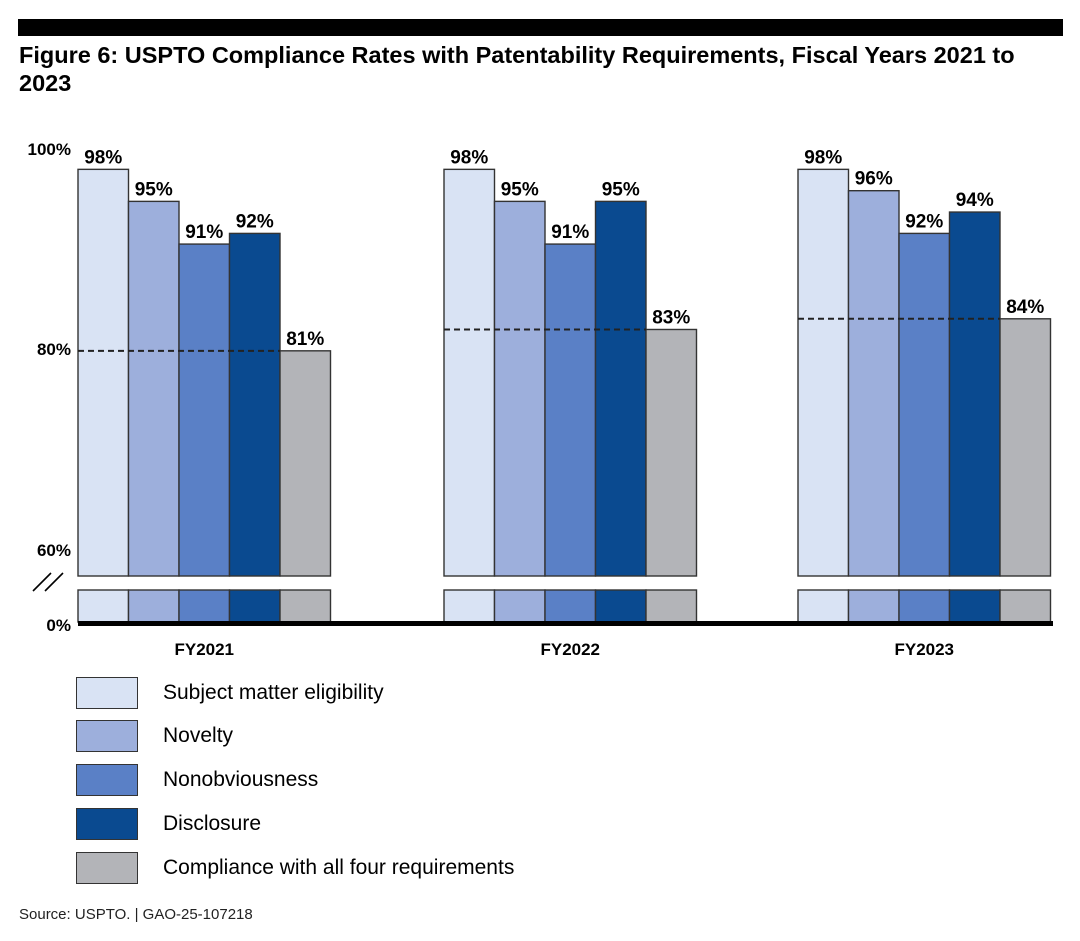  What do you see at coordinates (540, 27) in the screenshot?
I see `title-bar` at bounding box center [540, 27].